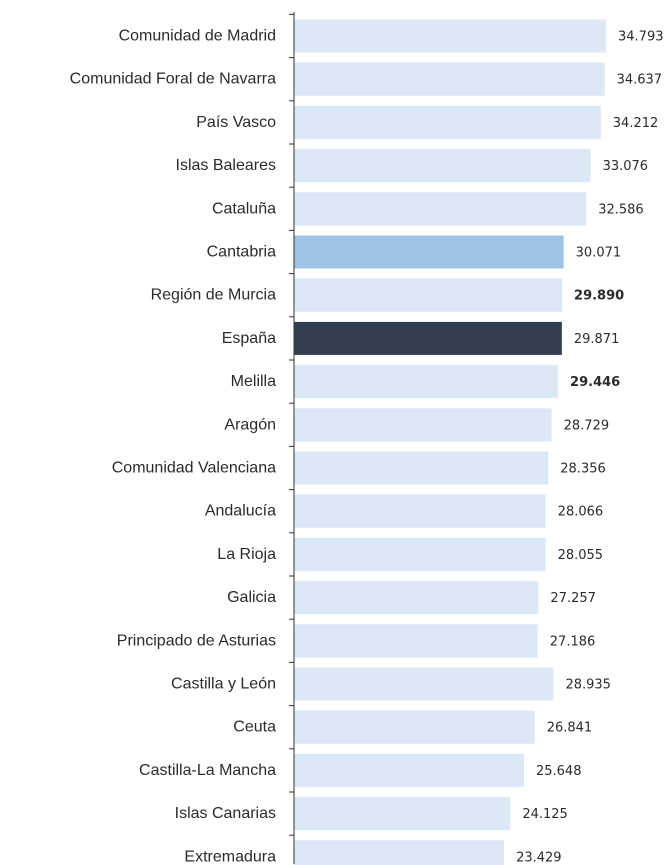 This screenshot has height=865, width=670. What do you see at coordinates (409, 770) in the screenshot?
I see `bar-castilla-la-mancha` at bounding box center [409, 770].